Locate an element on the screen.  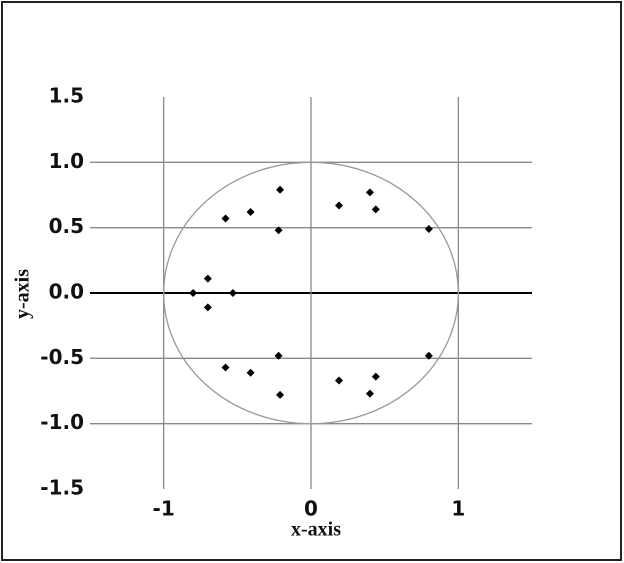
y-tick-label: 0.5 is located at coordinates (66, 226).